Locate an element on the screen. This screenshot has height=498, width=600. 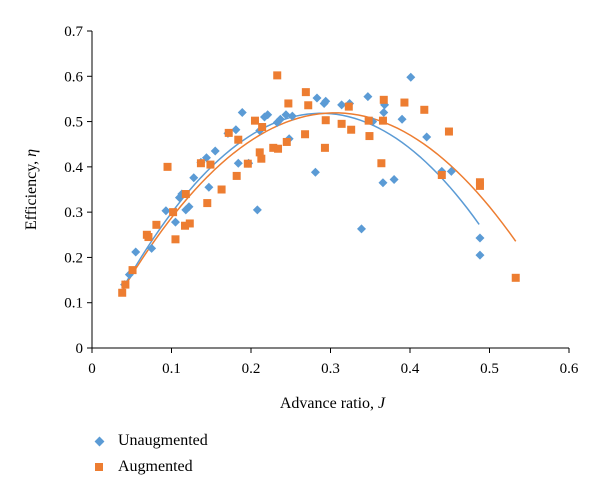
y-tick-label: 0.5 is located at coordinates (73, 123).